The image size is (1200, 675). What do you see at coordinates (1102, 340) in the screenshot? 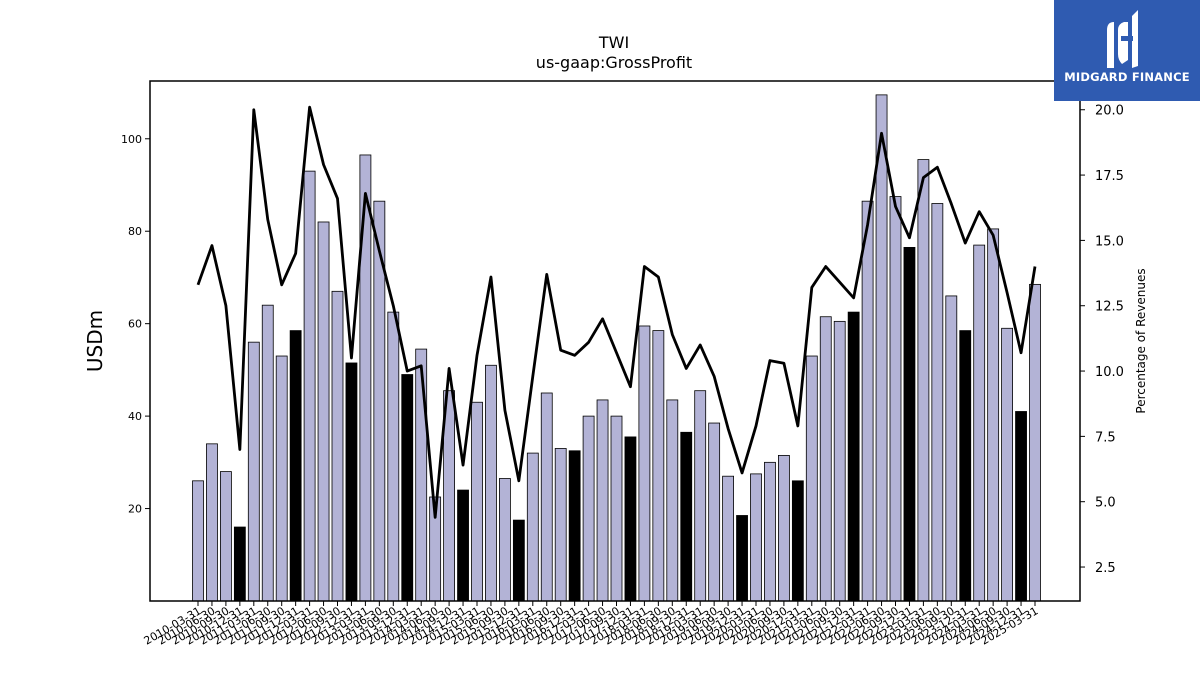
I see `y-axis-right: 2.5 5.0 7.5 10.0 12.5 15.0 17.5 20.0` at bounding box center [1102, 340].